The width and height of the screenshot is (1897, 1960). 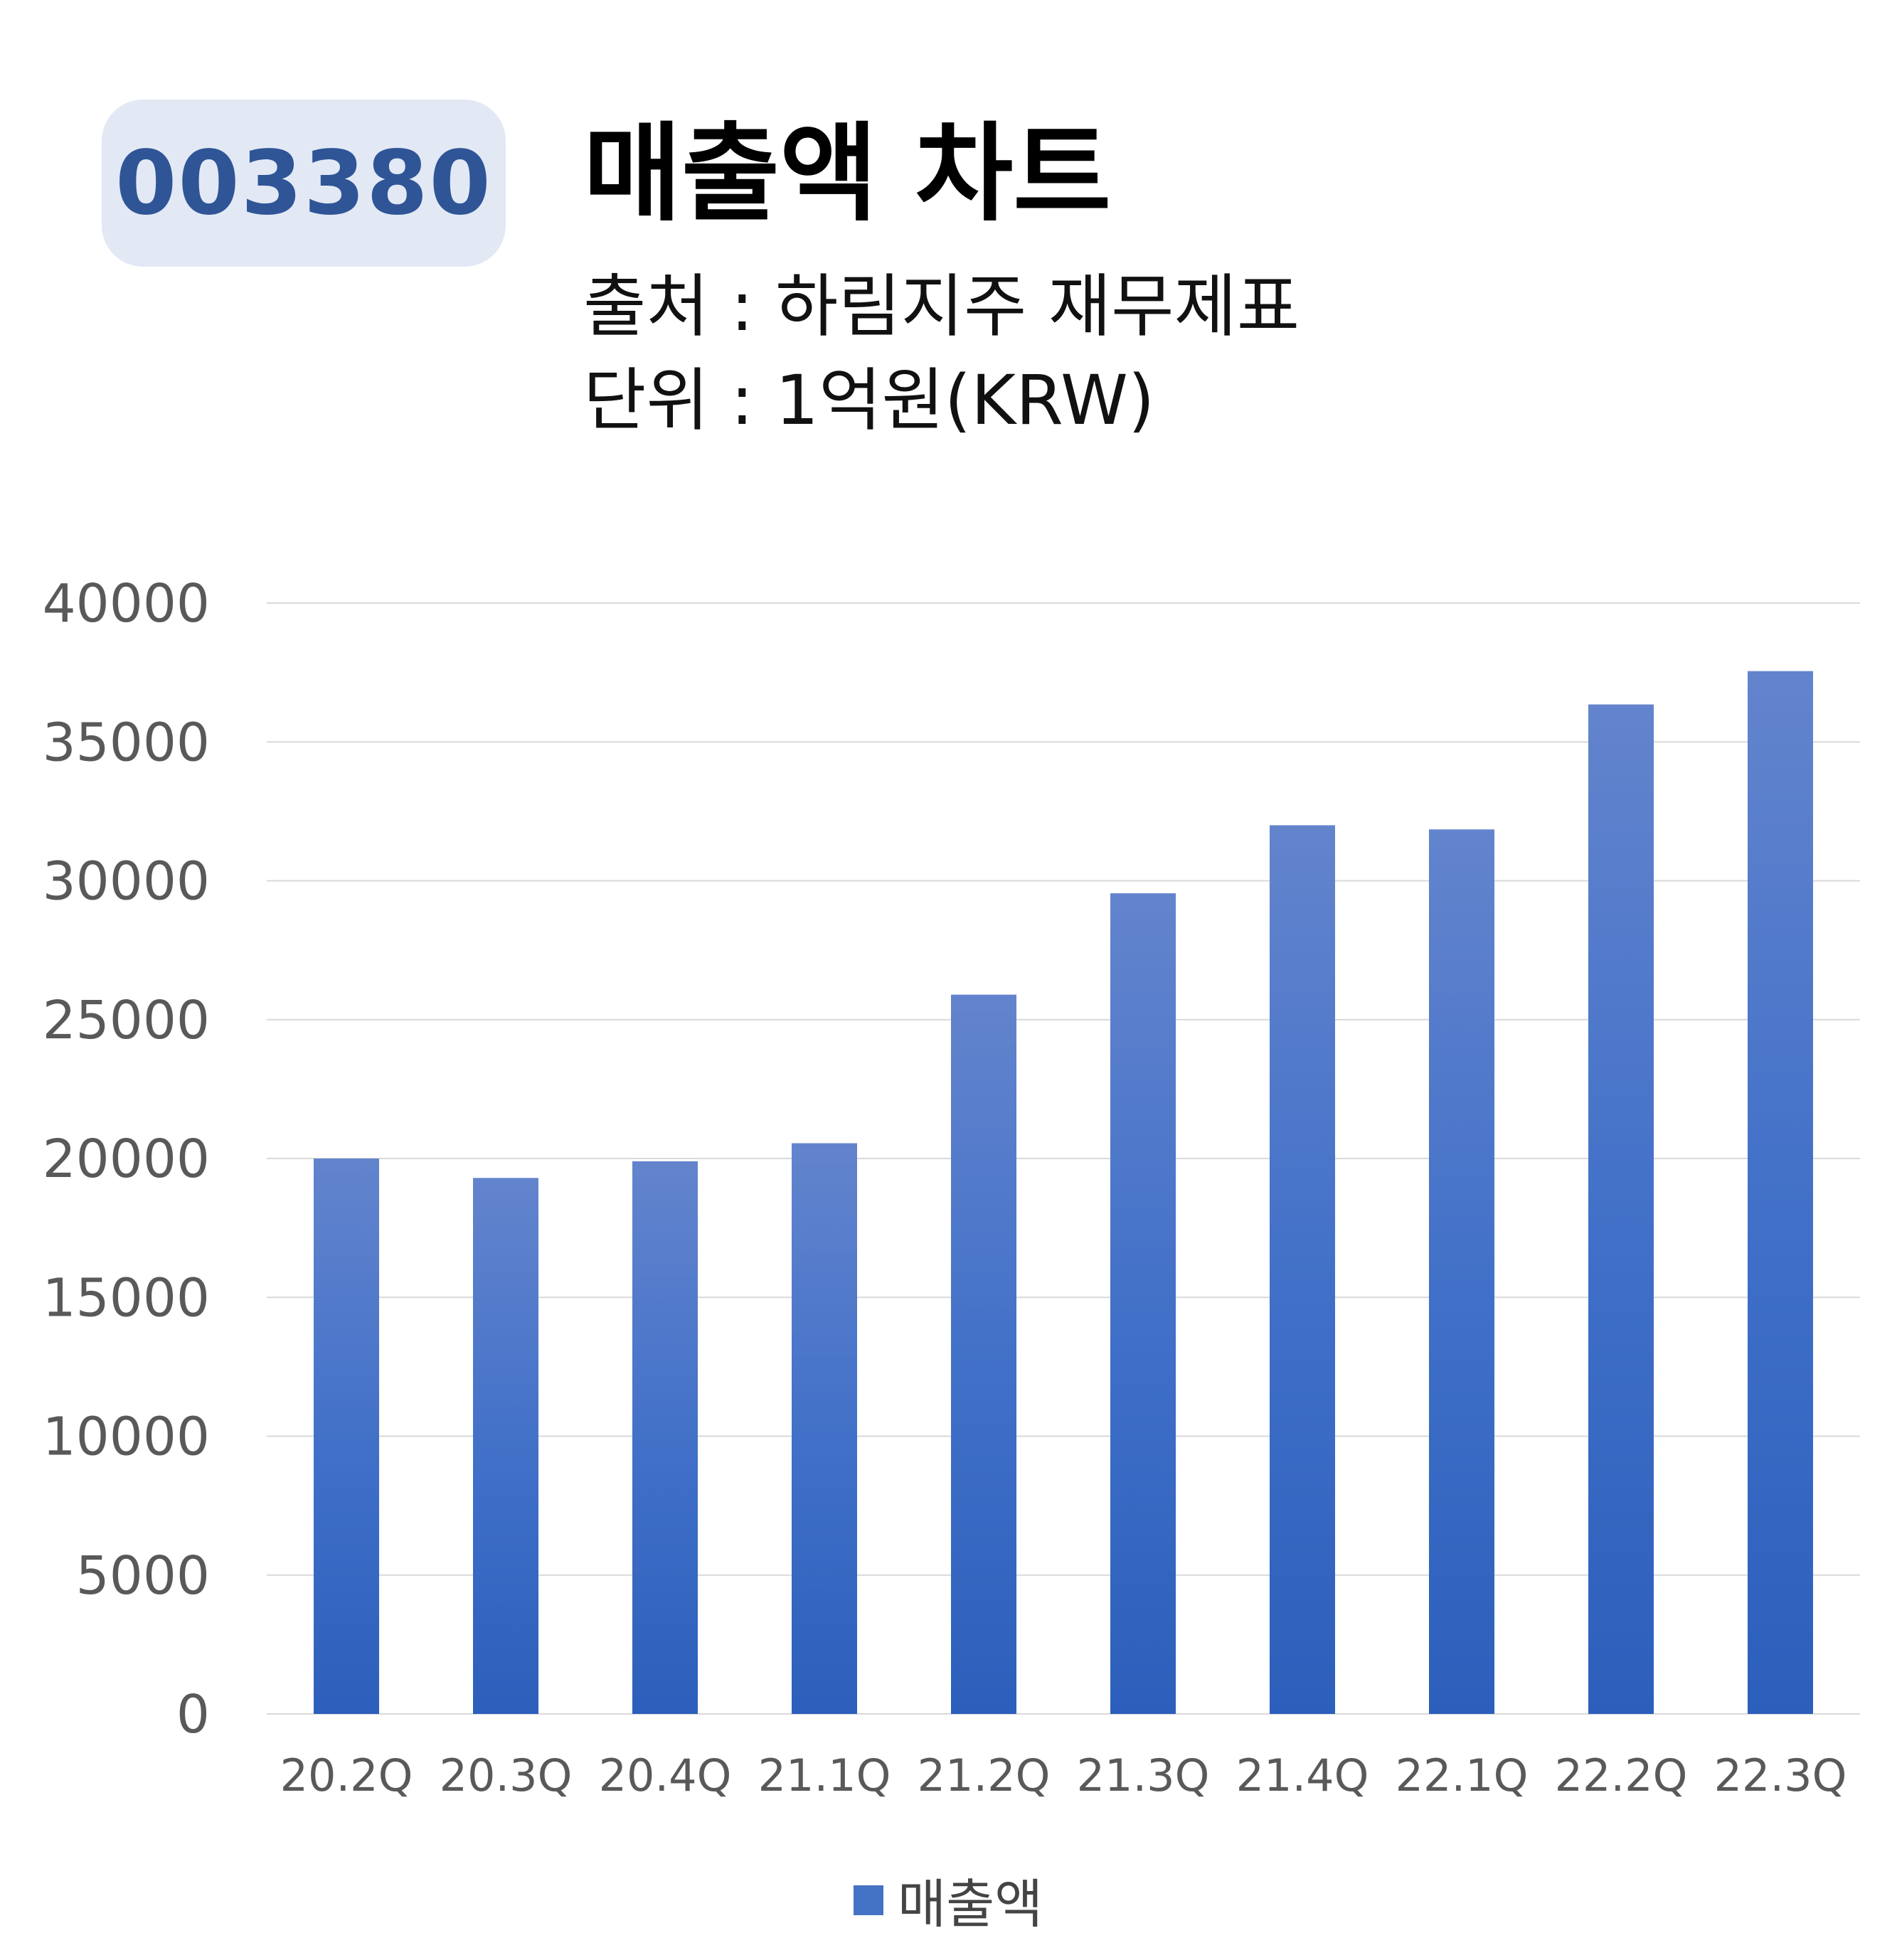 I want to click on x-tick-label: 21.2Q, so click(x=984, y=1775).